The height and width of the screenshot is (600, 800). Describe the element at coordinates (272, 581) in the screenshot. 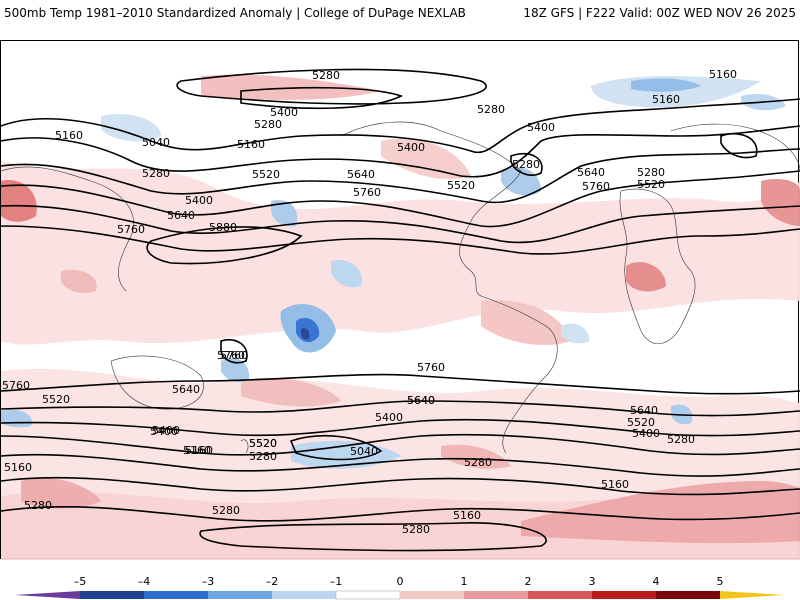

I see `colorbar-tick: –2` at that location.